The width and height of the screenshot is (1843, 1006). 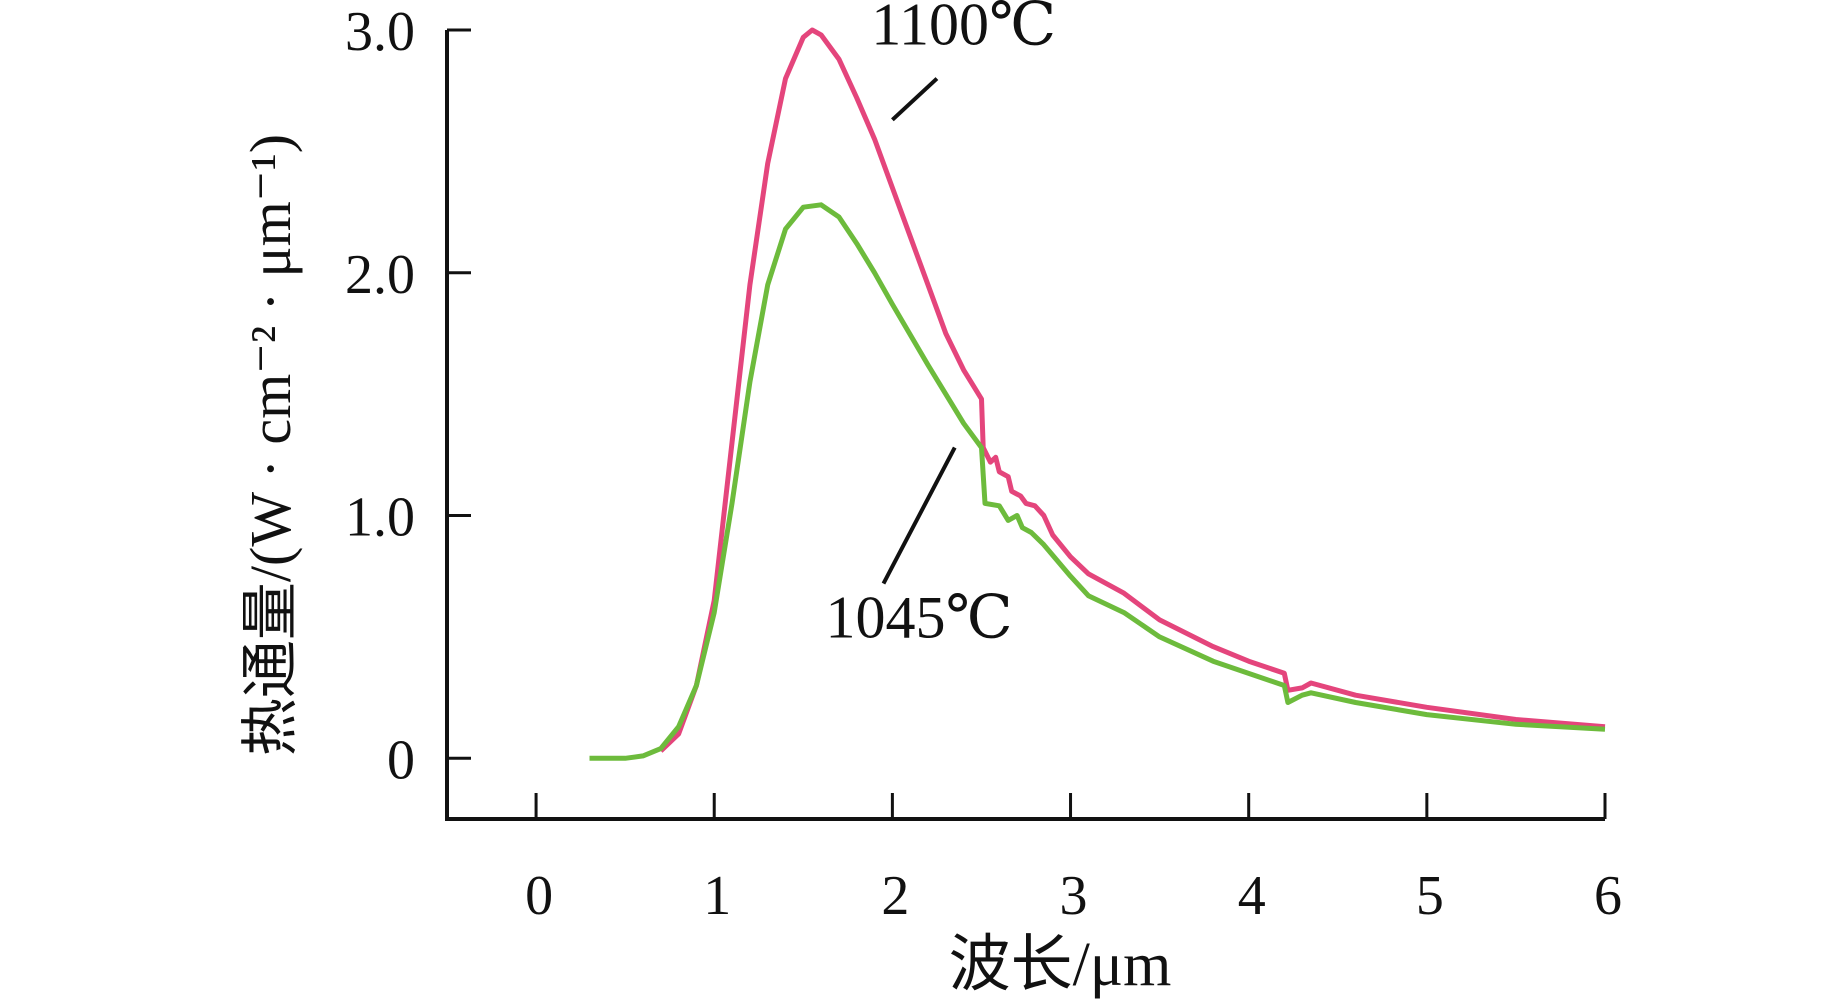 I want to click on x-tick-label: 1, so click(x=717, y=896).